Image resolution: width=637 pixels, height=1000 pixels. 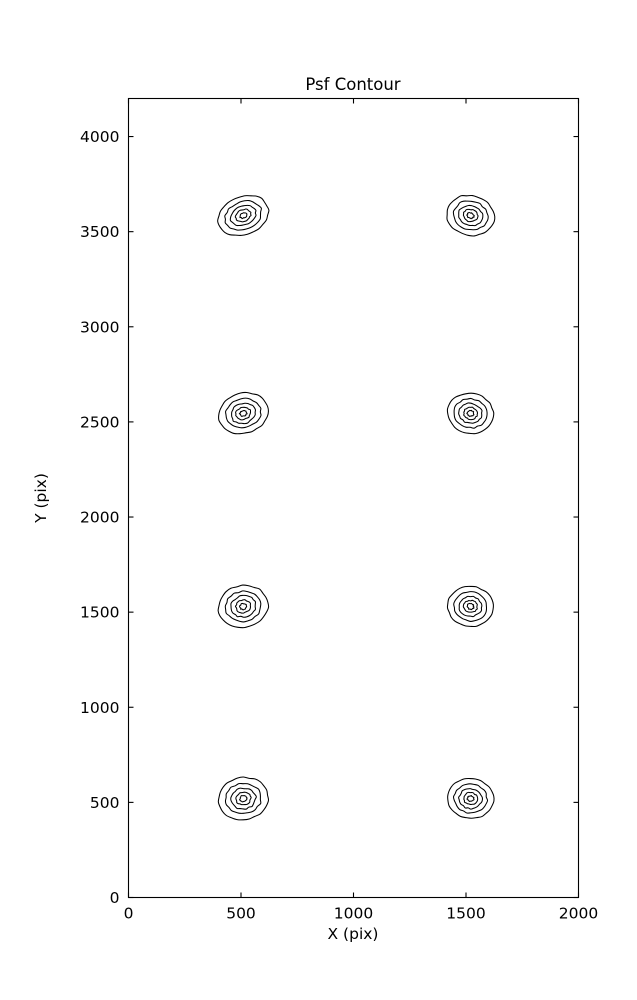 I want to click on psf-c2-r3, so click(x=470, y=413).